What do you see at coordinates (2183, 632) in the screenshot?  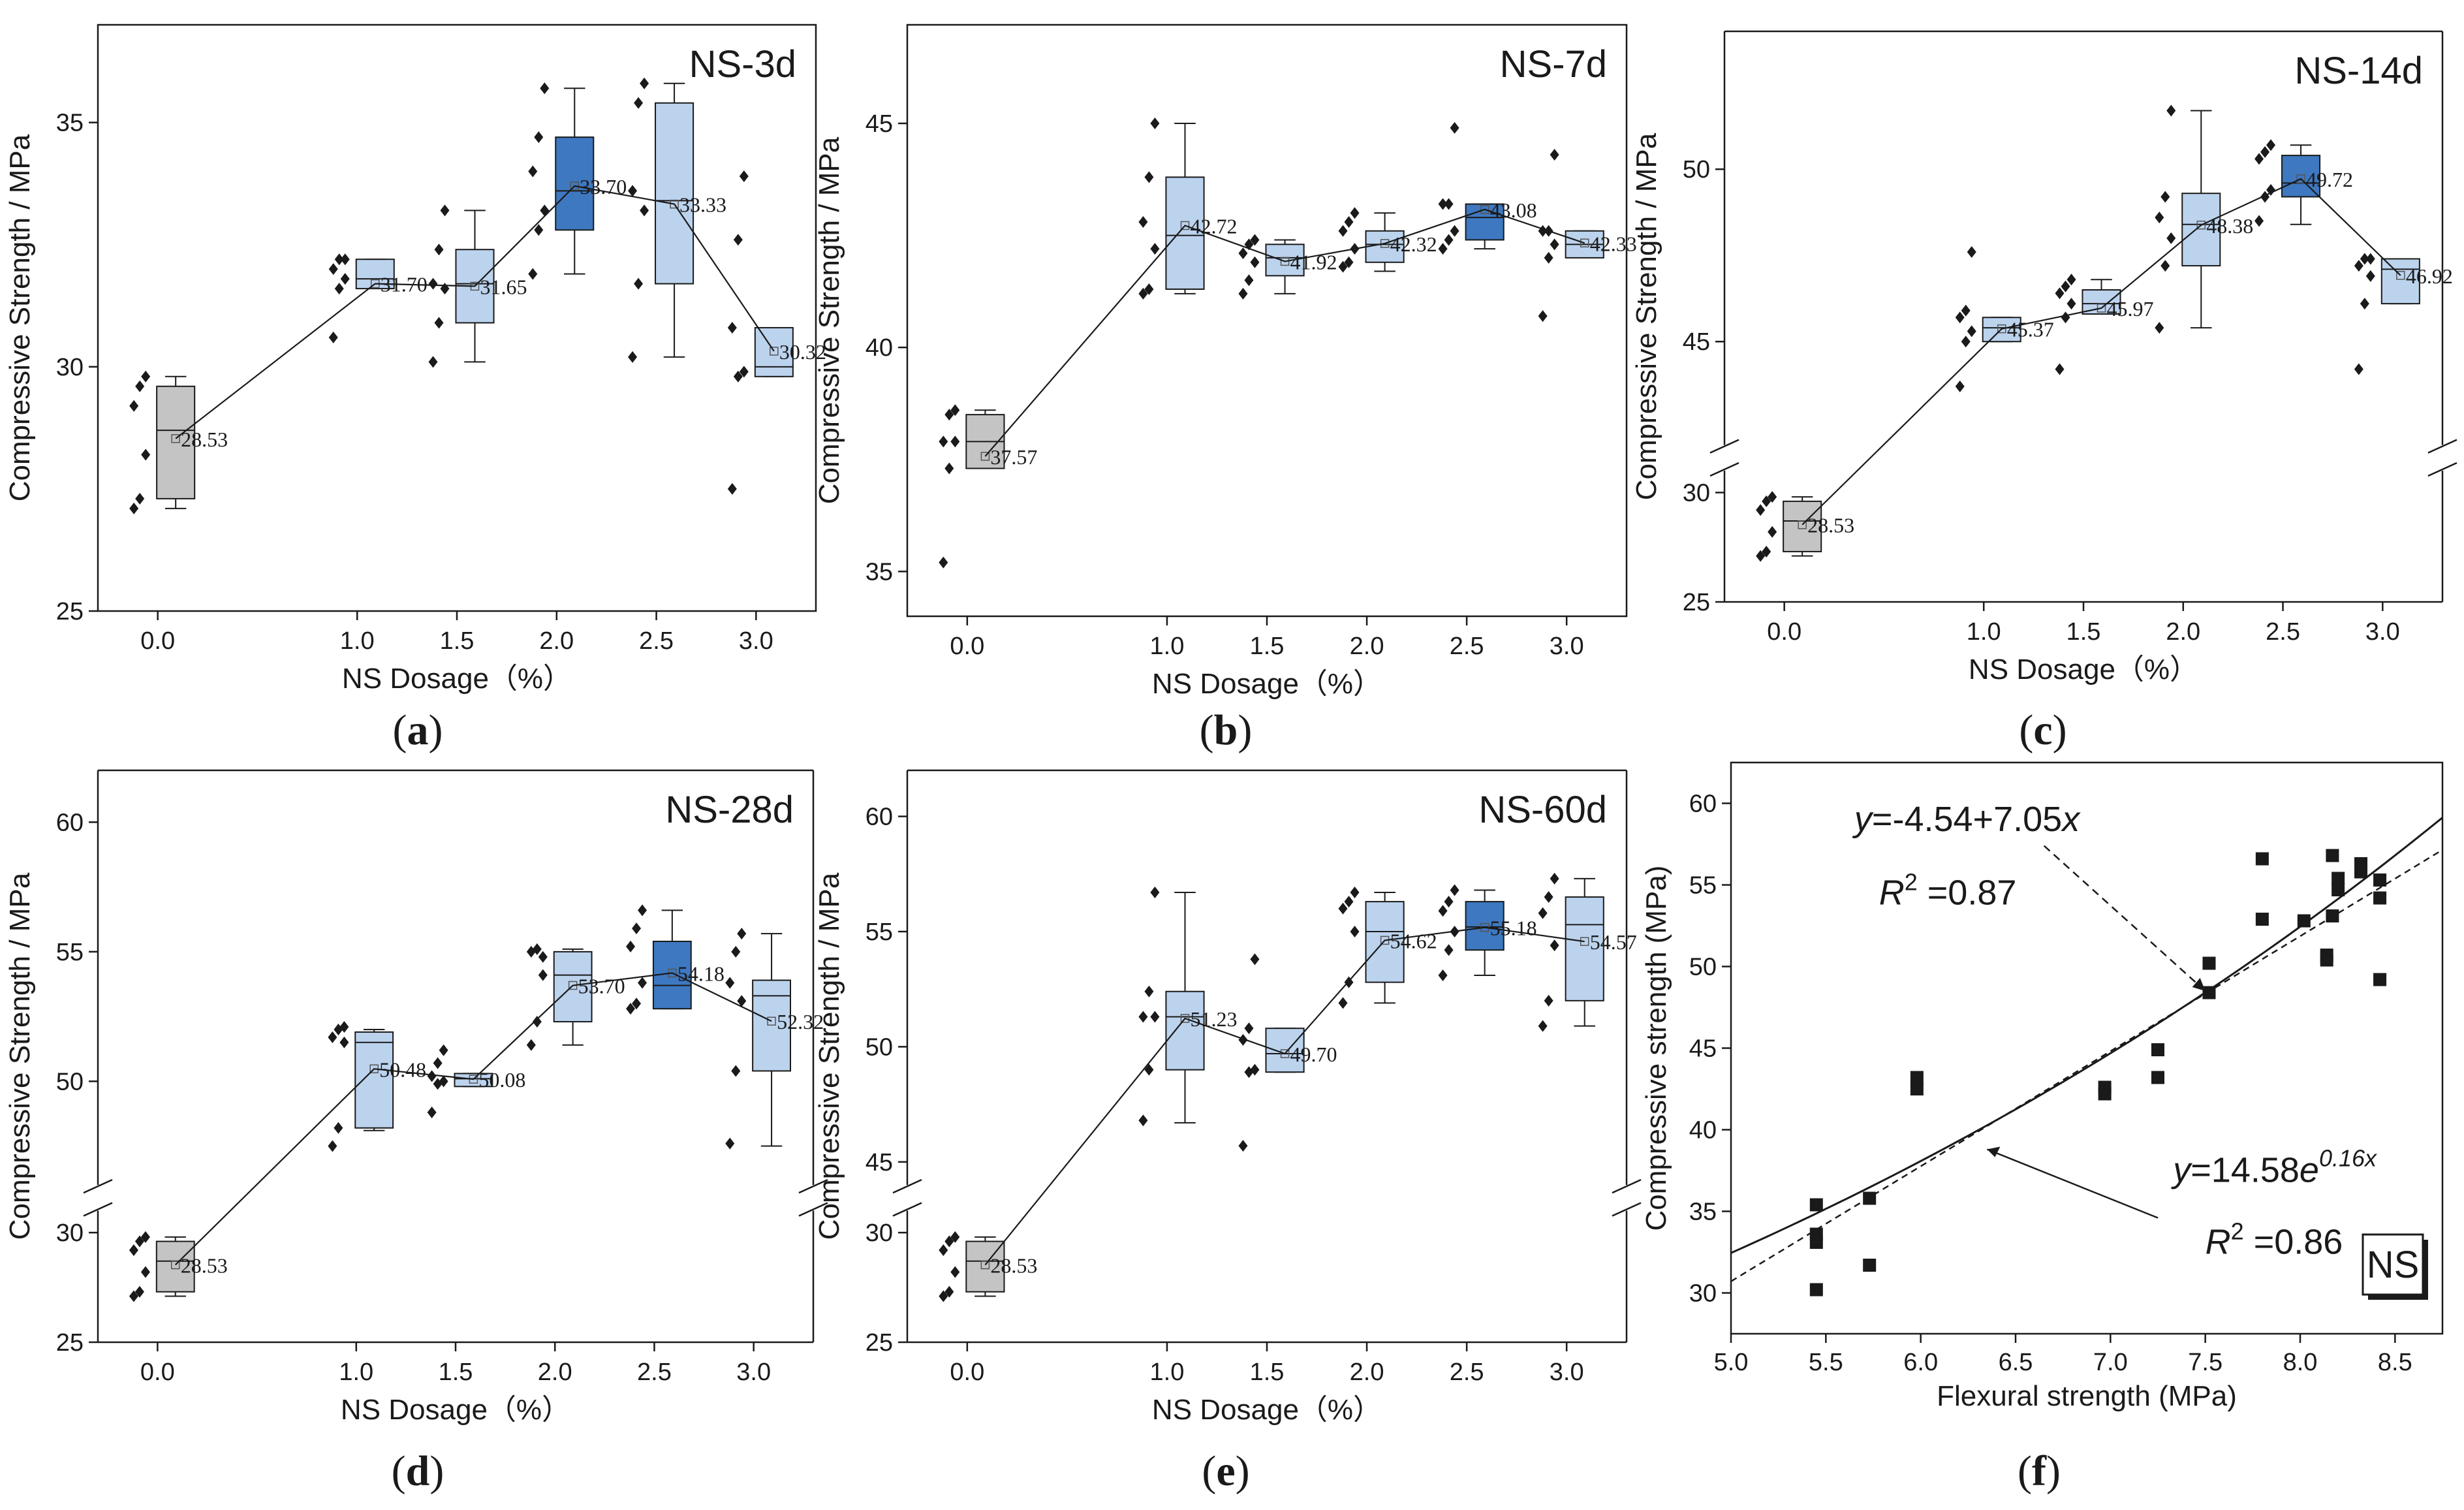 I see `x-tick-label: 2.0` at bounding box center [2183, 632].